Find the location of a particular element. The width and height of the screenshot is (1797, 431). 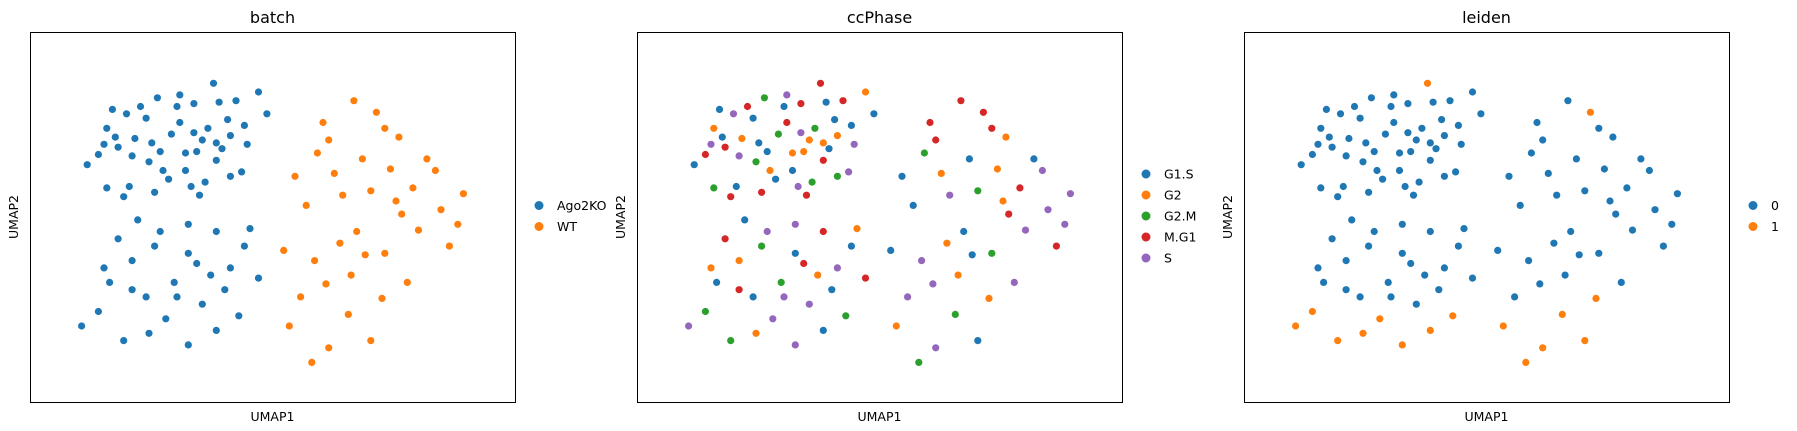

scatter-points is located at coordinates (879, 222).